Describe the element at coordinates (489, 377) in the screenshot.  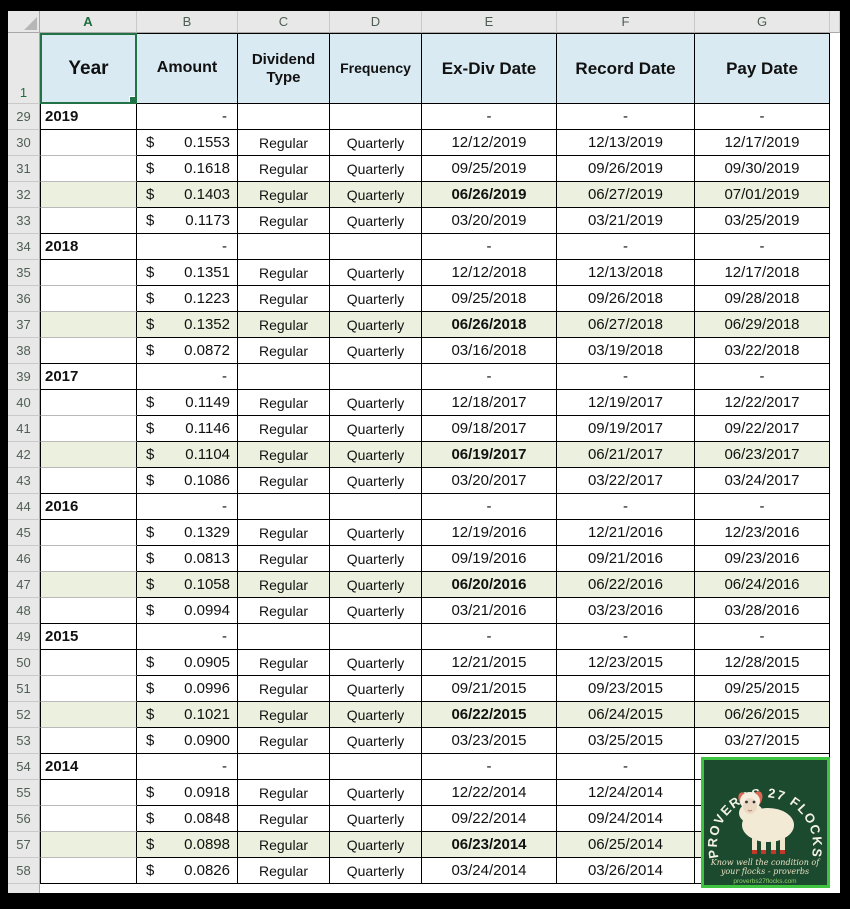
I see `cell-E39-exdiv-date: -` at that location.